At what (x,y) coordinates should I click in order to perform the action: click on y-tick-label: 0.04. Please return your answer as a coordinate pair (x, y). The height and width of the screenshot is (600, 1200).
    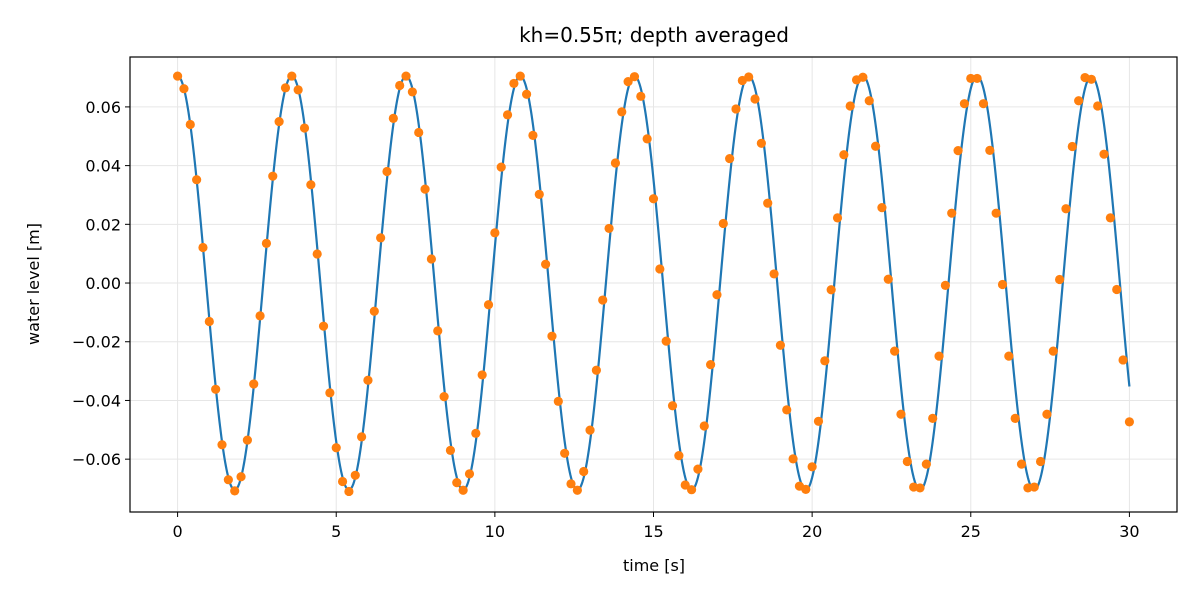
    Looking at the image, I should click on (103, 166).